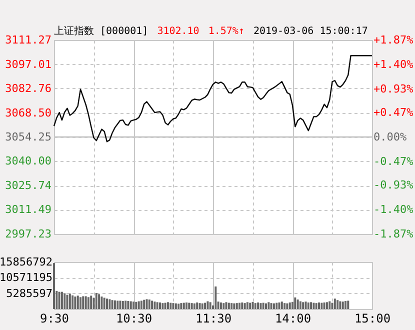 The height and width of the screenshot is (330, 415). What do you see at coordinates (394, 161) in the screenshot?
I see `y2-tick-label: -0.47%` at bounding box center [394, 161].